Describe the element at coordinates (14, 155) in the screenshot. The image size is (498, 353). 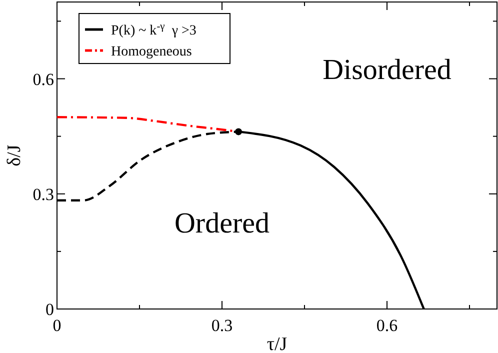
I see `y-axis-title: δ/J` at that location.